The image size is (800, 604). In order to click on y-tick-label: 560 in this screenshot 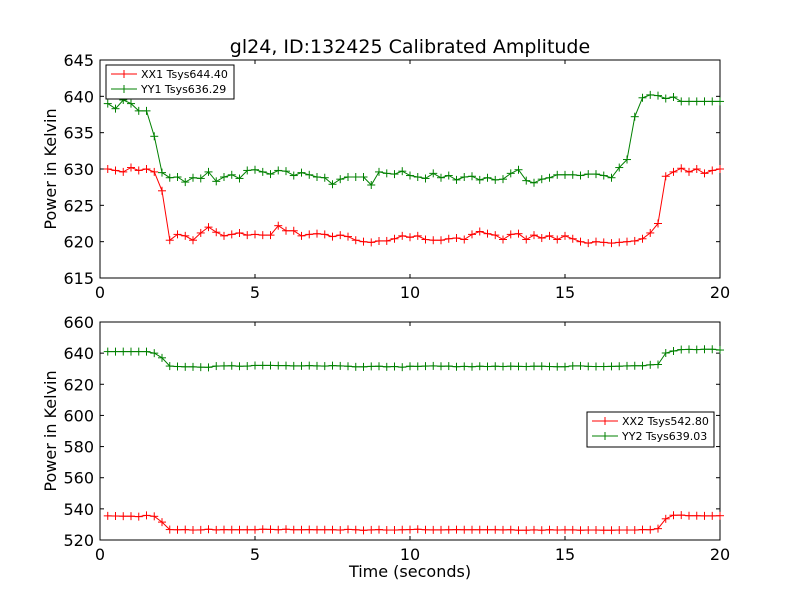, I will do `click(78, 478)`.